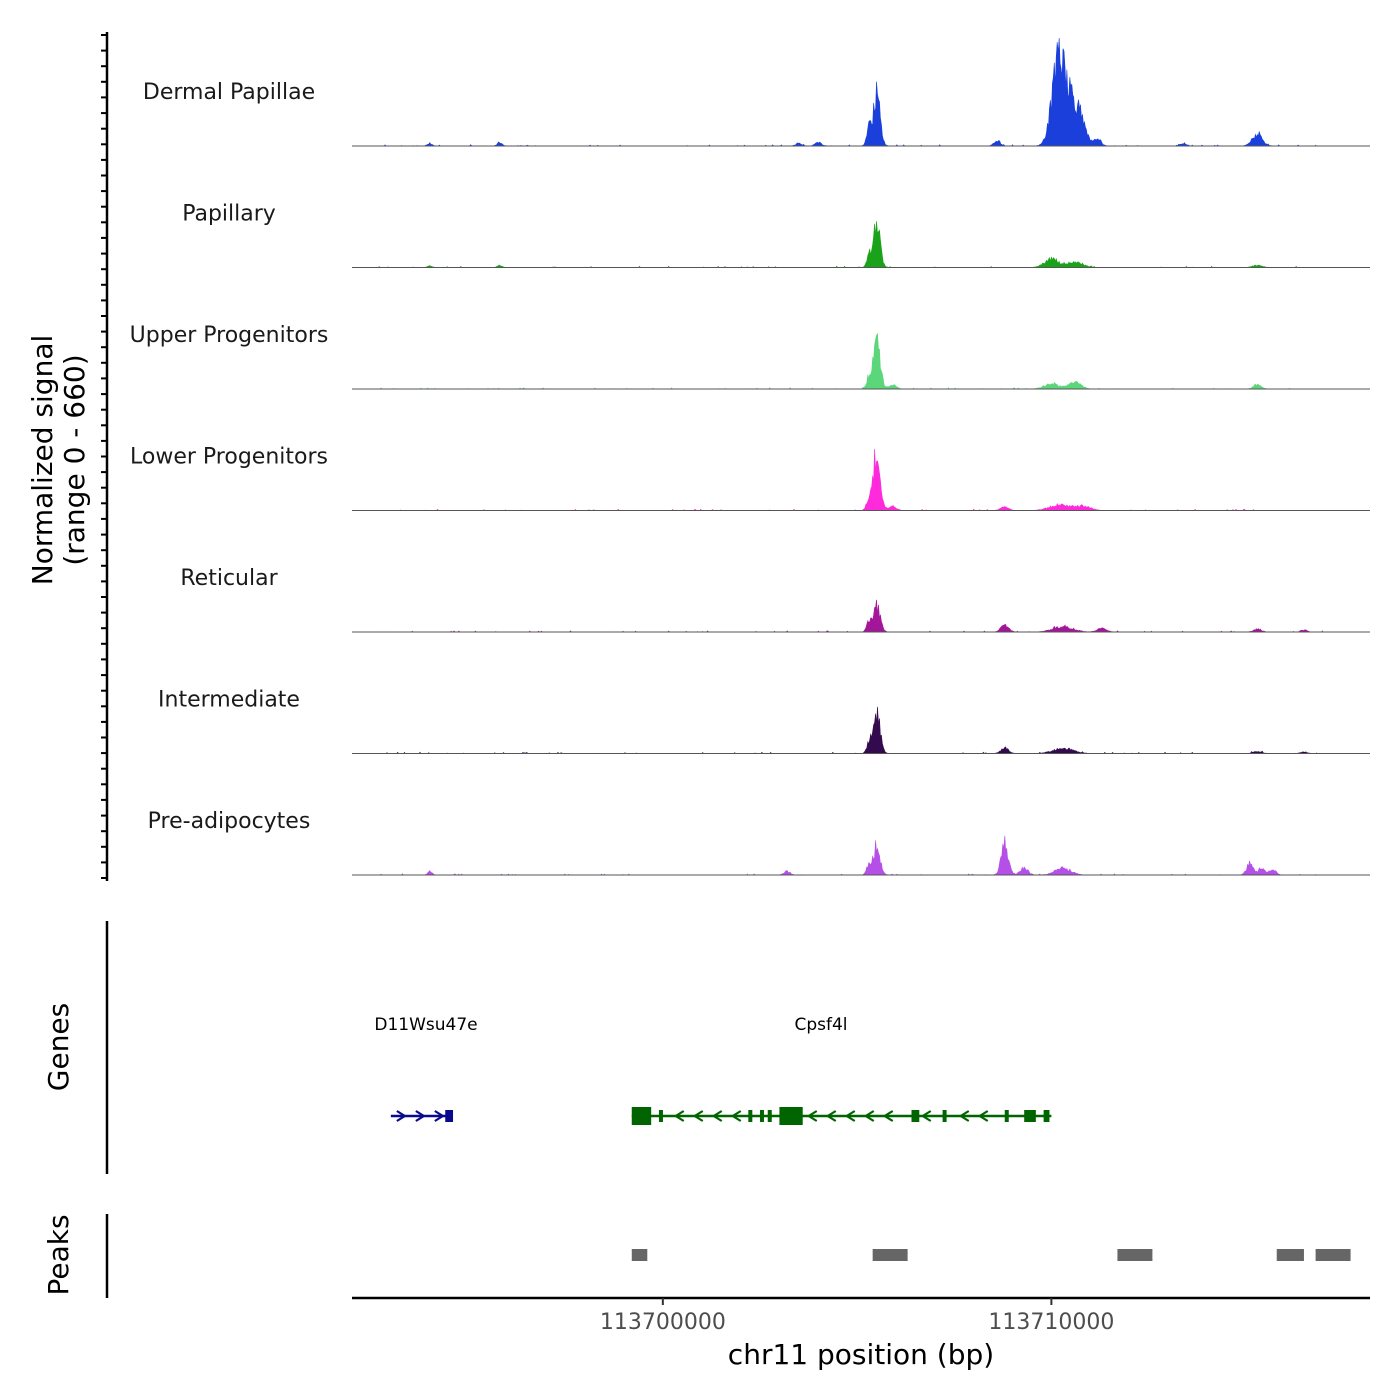 Image resolution: width=1400 pixels, height=1400 pixels. I want to click on track-label: Lower Progenitors, so click(229, 457).